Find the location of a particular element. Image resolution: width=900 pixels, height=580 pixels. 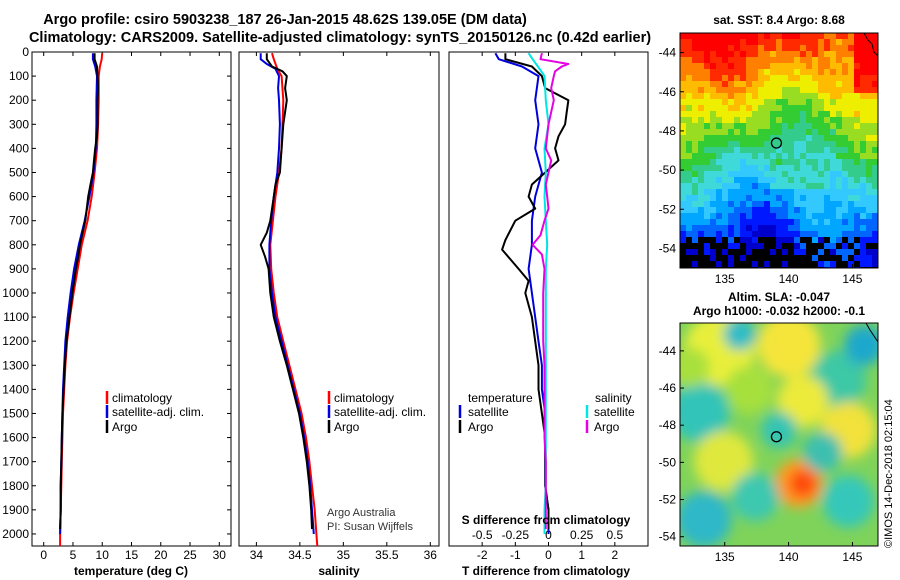

temperature-series is located at coordinates (81, 299).